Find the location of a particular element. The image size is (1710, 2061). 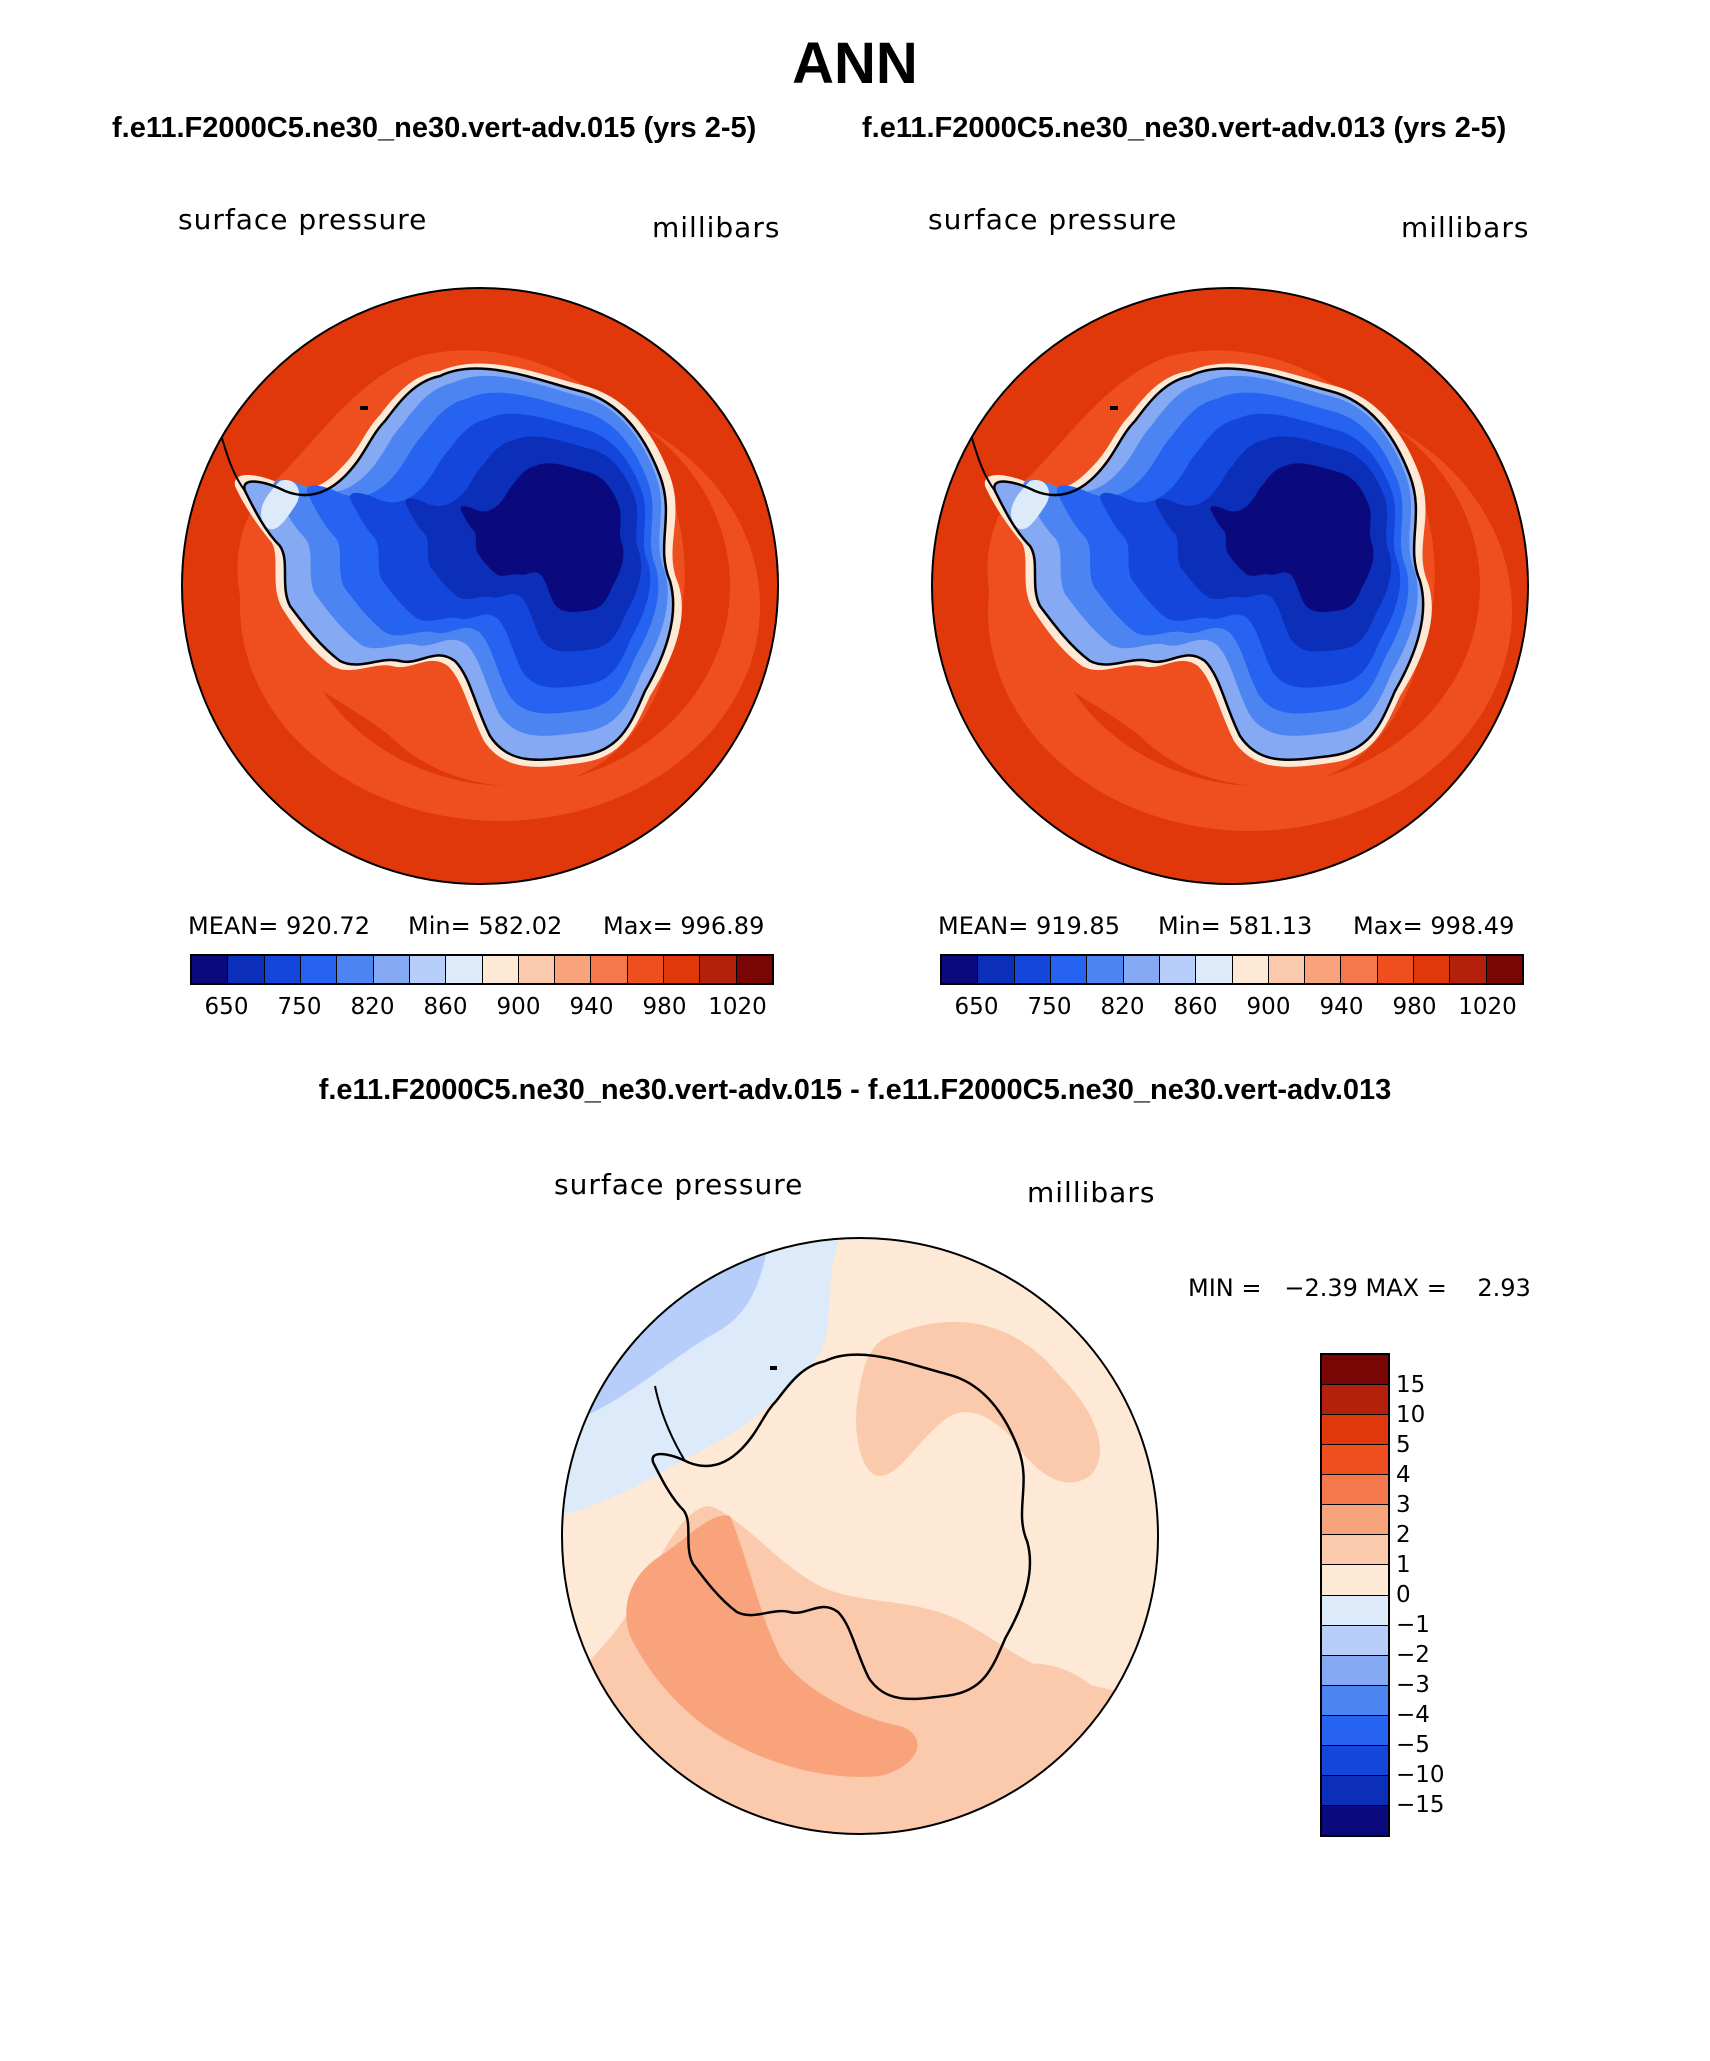

difference-colorbar-tick-label: 5 is located at coordinates (1403, 1445).